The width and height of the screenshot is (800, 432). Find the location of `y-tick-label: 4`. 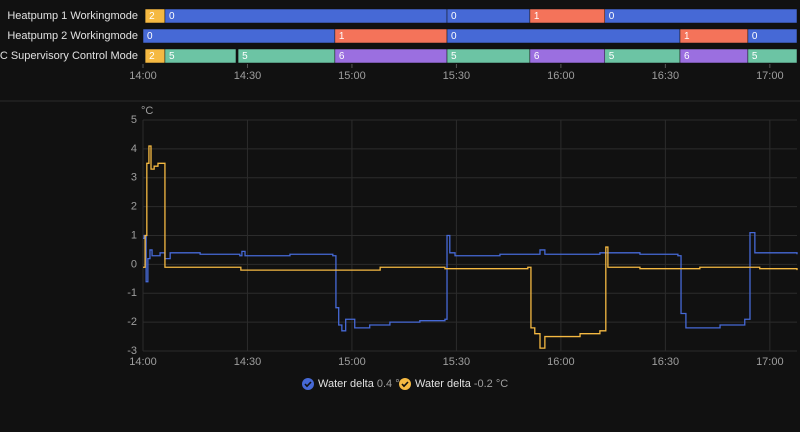

y-tick-label: 4 is located at coordinates (134, 149).